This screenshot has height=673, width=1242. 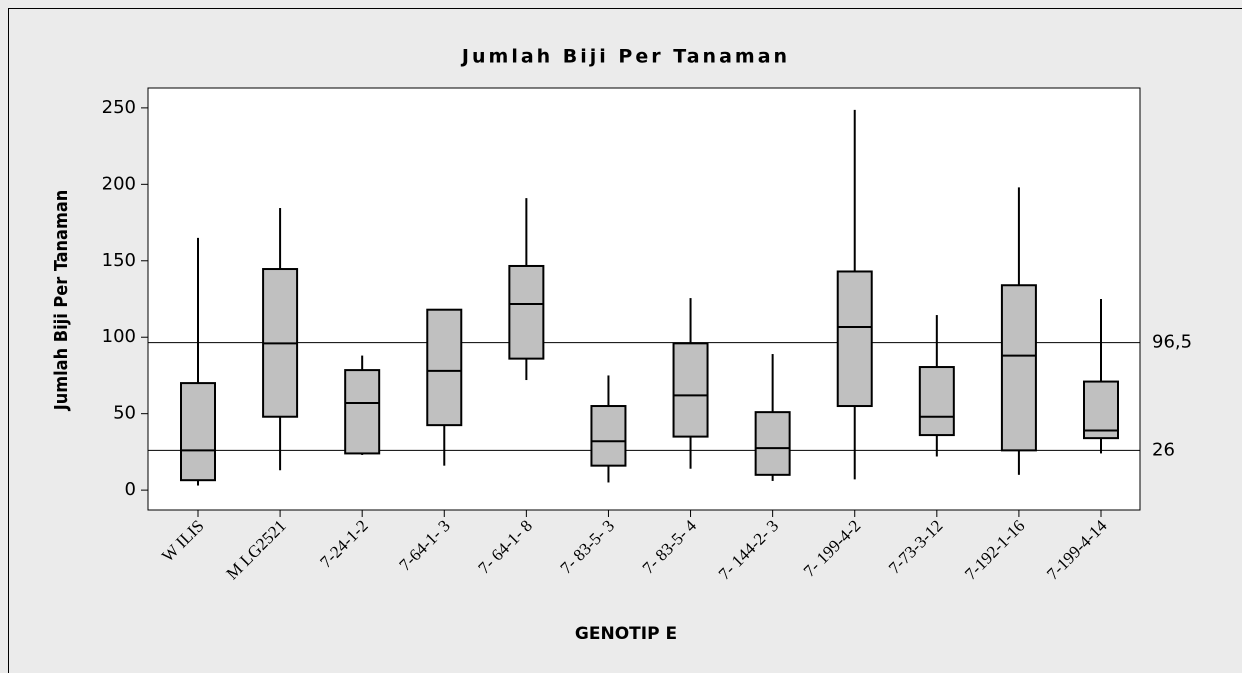 What do you see at coordinates (1172, 342) in the screenshot?
I see `reference-label: 96,5` at bounding box center [1172, 342].